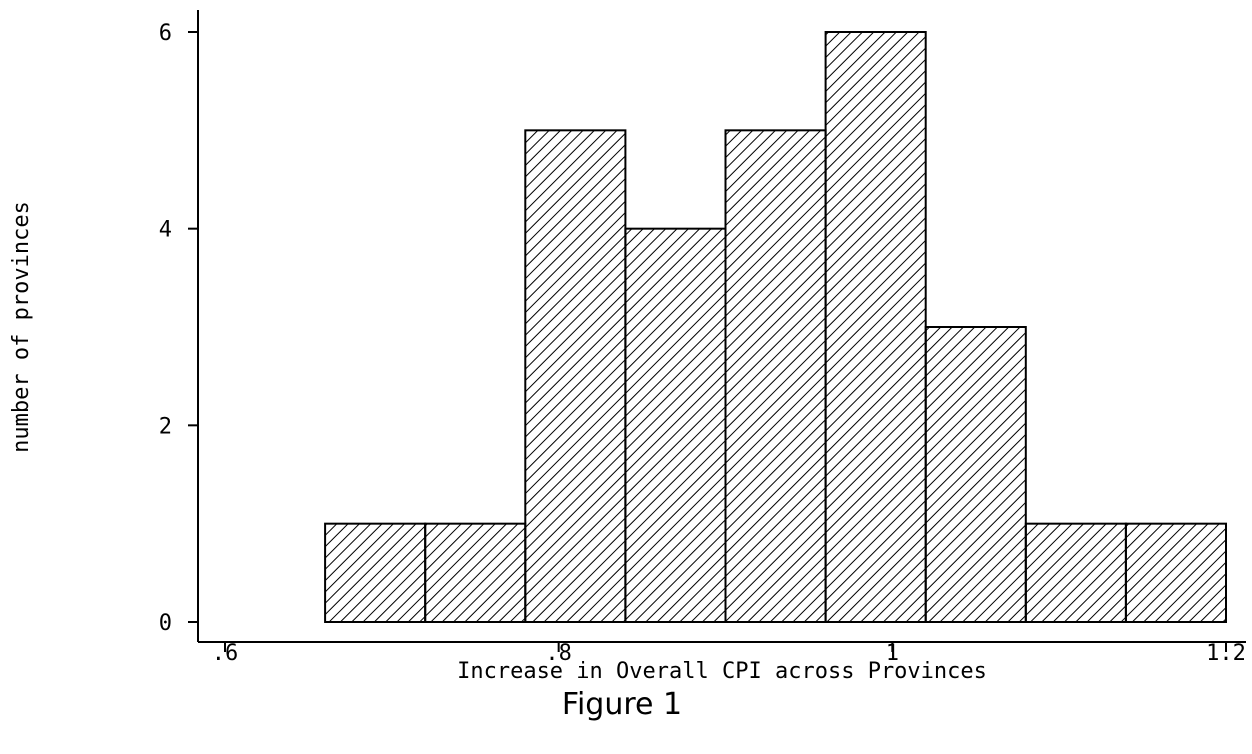  I want to click on x-axis-label: Increase in Overall CPI across Provinces, so click(722, 671).